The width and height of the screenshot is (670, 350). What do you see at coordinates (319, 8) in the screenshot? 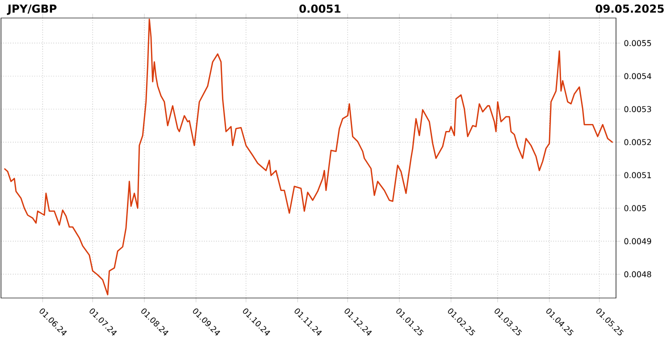
I see `chart-subtitle: 0.0051` at bounding box center [319, 8].